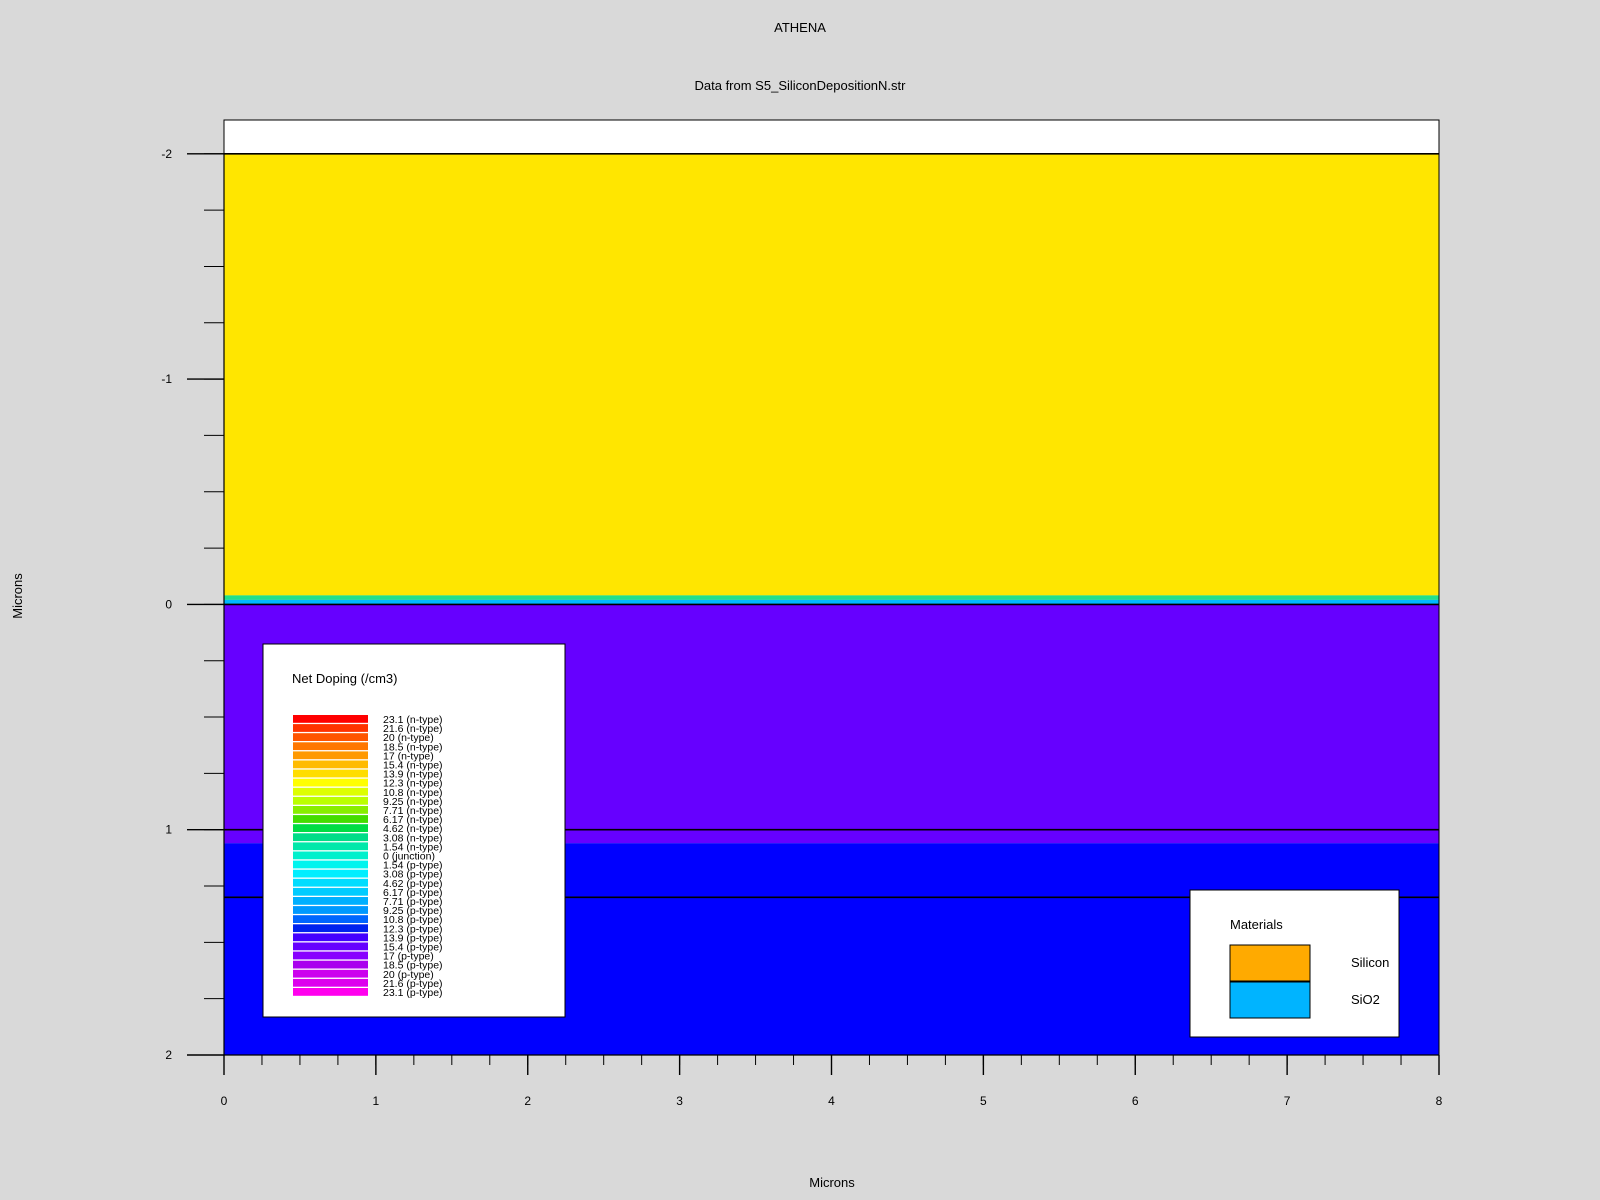 The width and height of the screenshot is (1600, 1200). Describe the element at coordinates (413, 784) in the screenshot. I see `doping-legend-label: 12.3 (n-type)` at that location.